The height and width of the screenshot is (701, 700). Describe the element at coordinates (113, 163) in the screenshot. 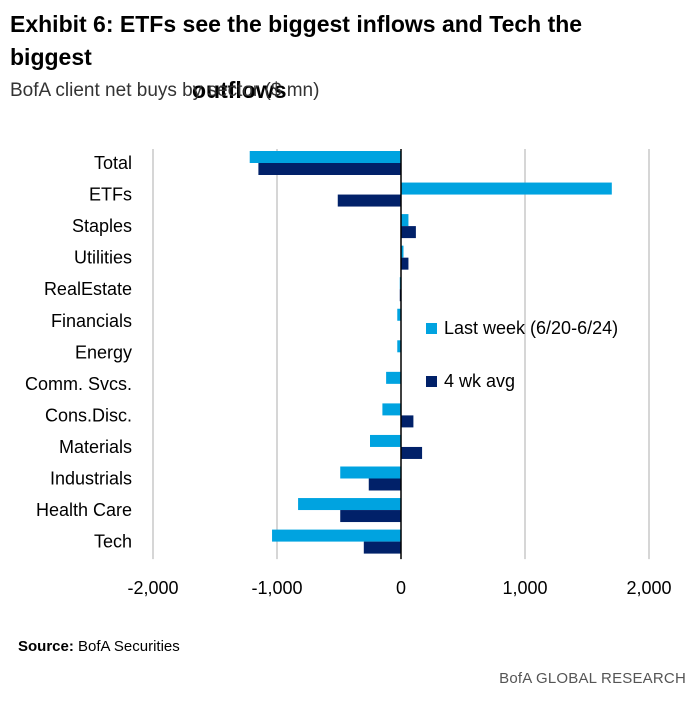

I see `category-label: Total` at that location.